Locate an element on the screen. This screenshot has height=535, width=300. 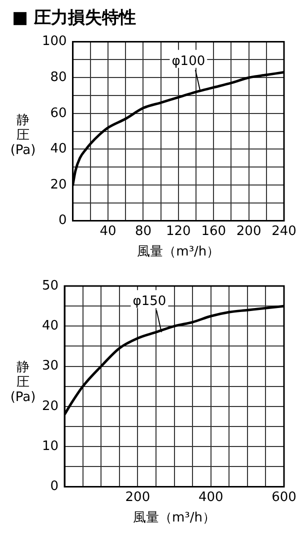
annotation: φ100 is located at coordinates (189, 61).